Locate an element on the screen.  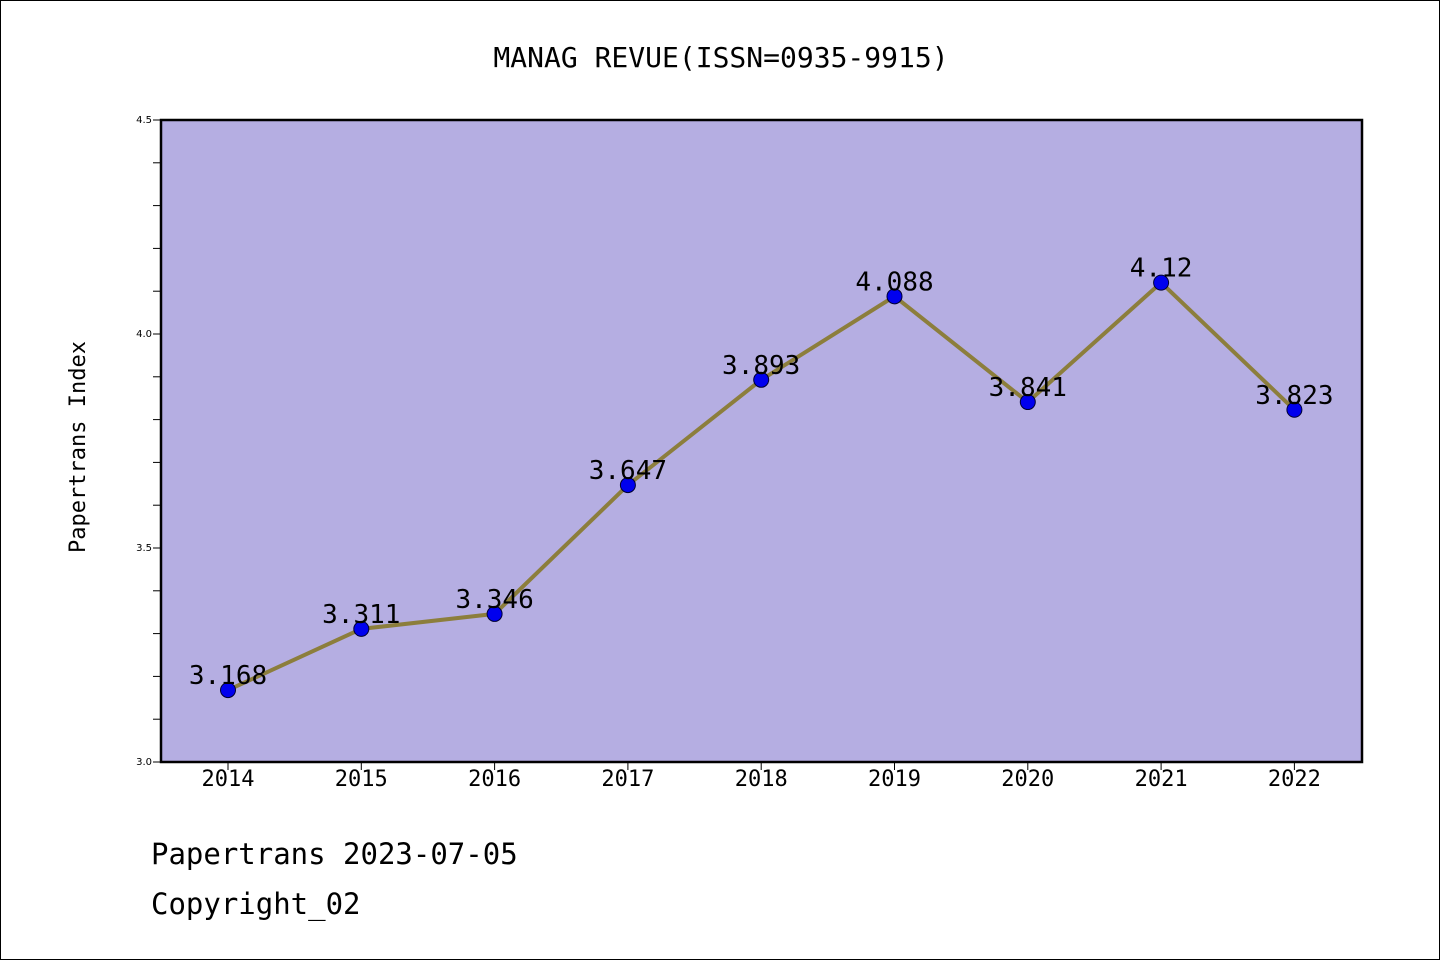
y-tick-label: 4.5 is located at coordinates (144, 120).